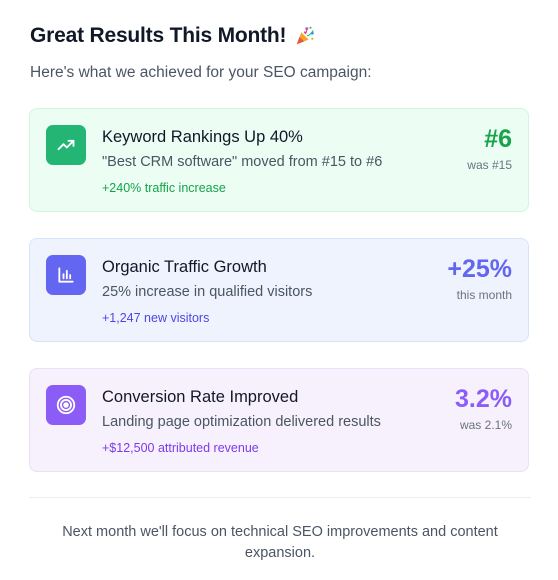 The image size is (558, 580). Describe the element at coordinates (489, 165) in the screenshot. I see `card-metric-sub: was #15` at that location.